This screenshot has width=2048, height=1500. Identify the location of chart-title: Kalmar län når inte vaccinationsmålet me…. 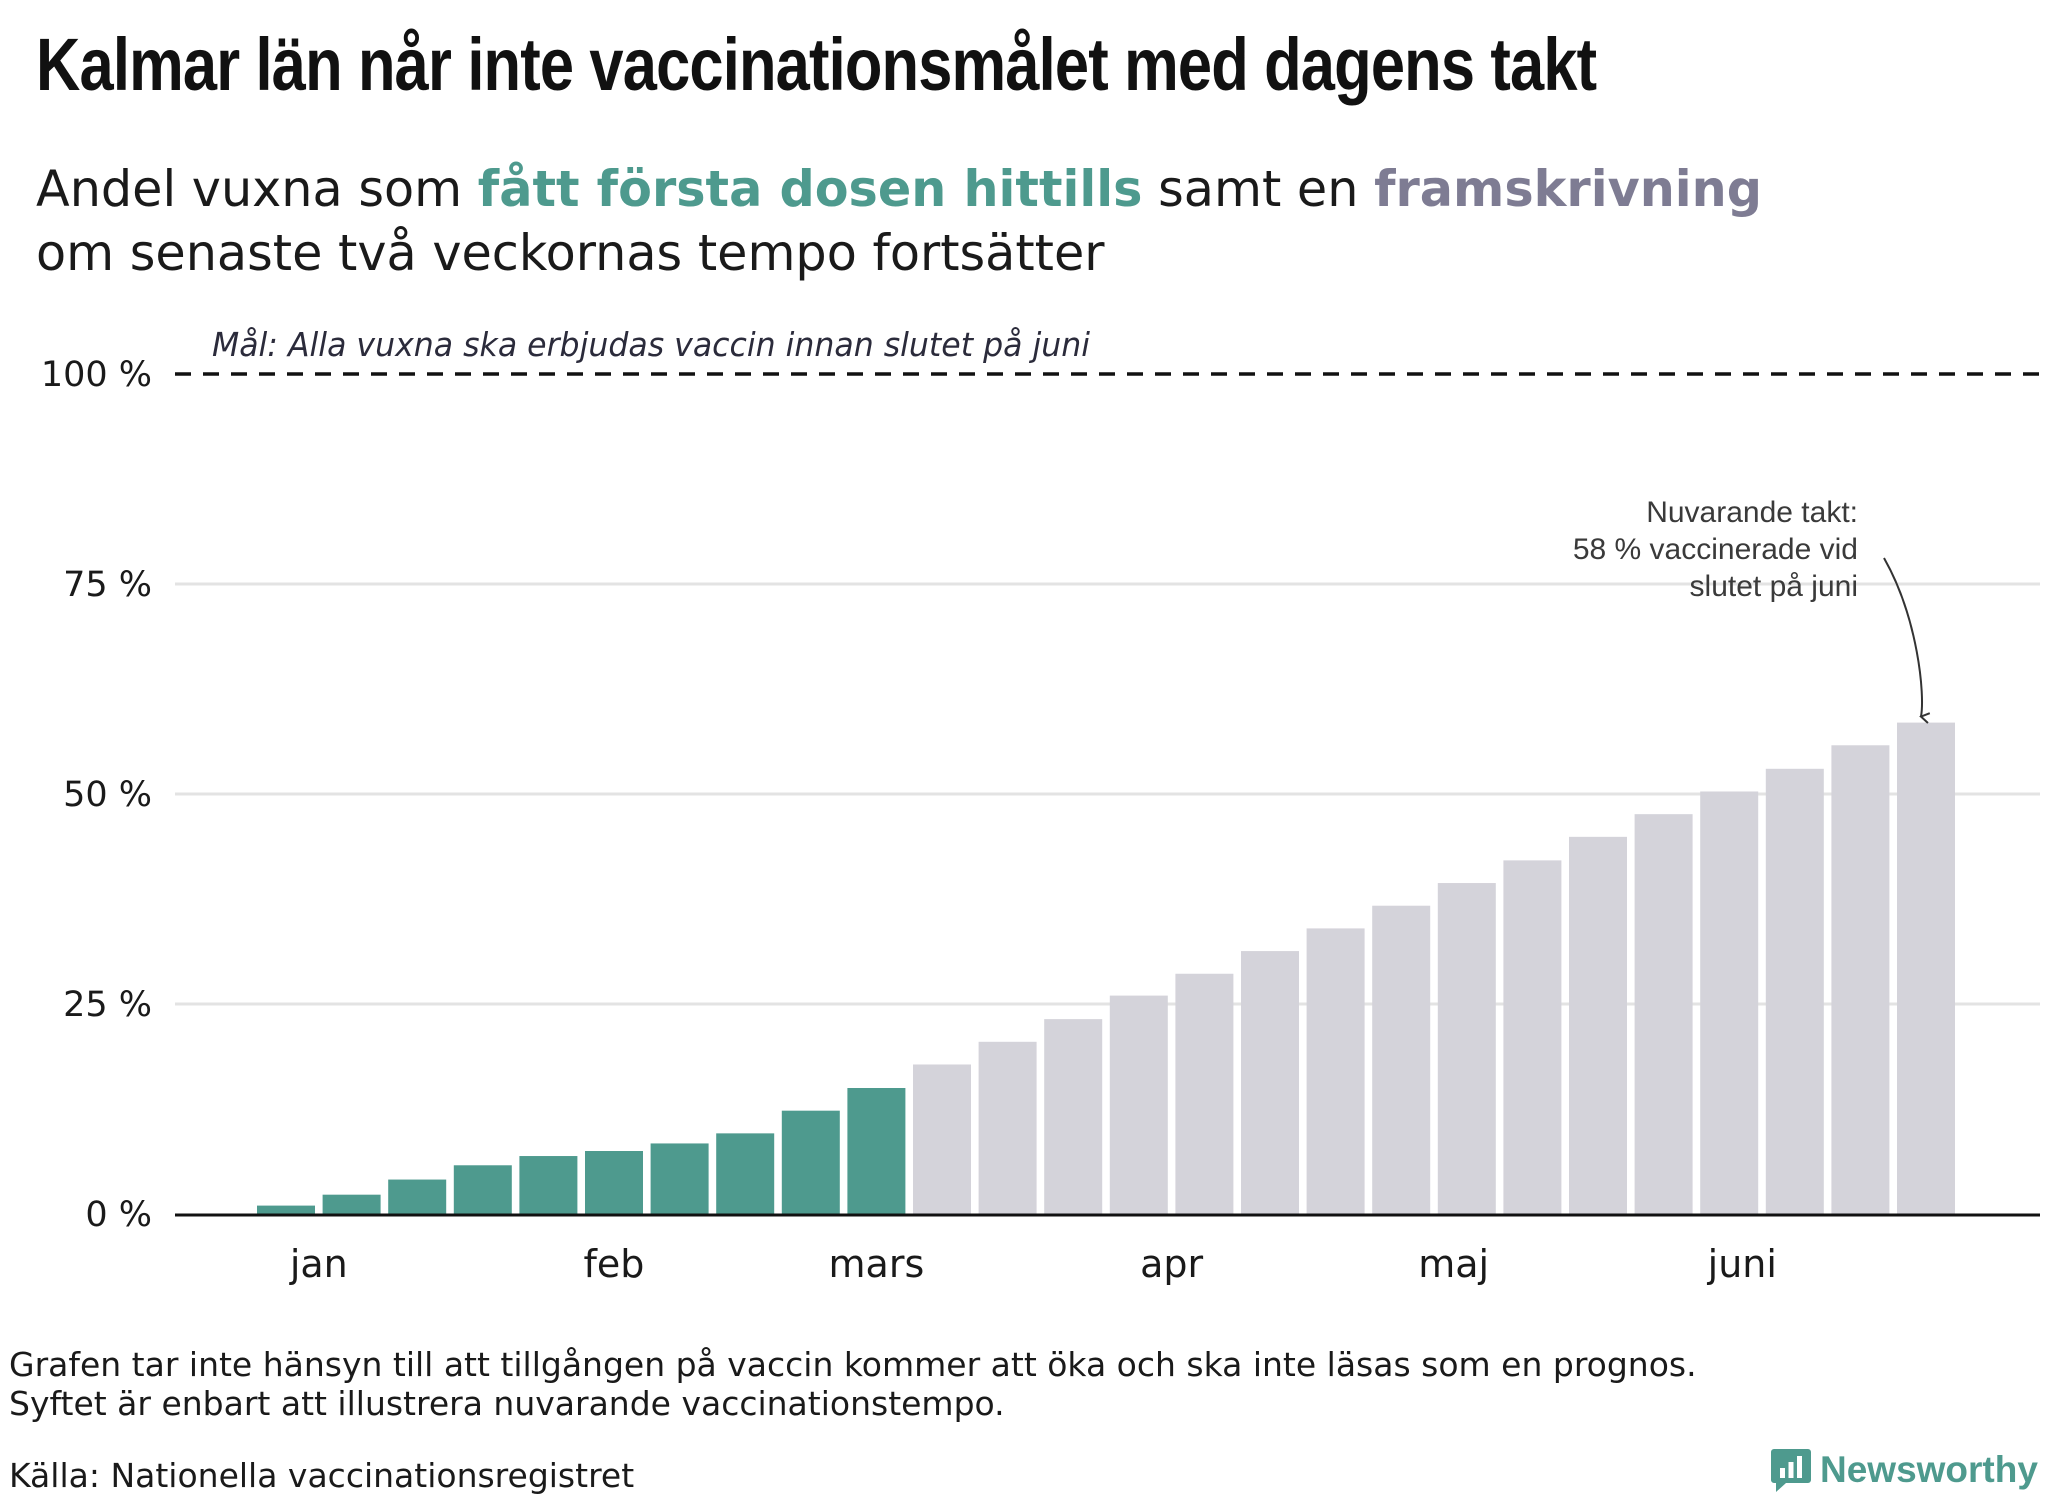
(816, 64).